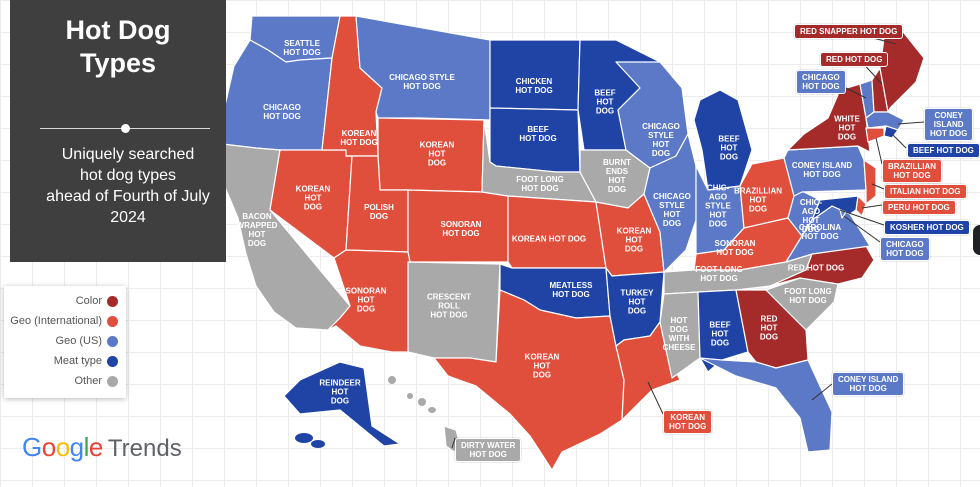  I want to click on state-label-sc: FOOT LONG HOT DOG, so click(808, 296).